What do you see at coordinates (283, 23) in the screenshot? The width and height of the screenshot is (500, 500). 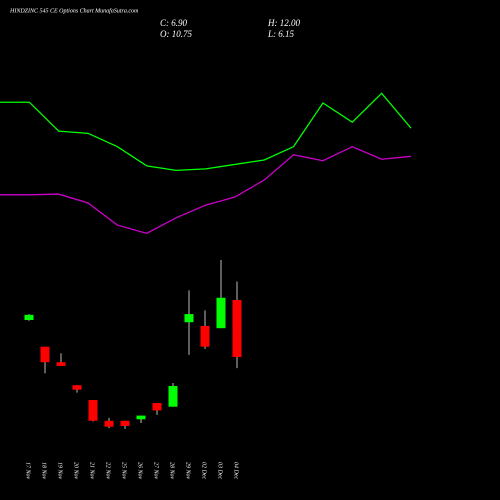 I see `high-label: H: 12.00` at bounding box center [283, 23].